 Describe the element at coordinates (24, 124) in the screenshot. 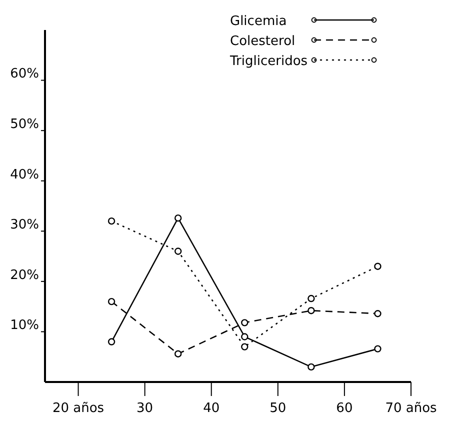

I see `y-tick-label: 50%` at that location.